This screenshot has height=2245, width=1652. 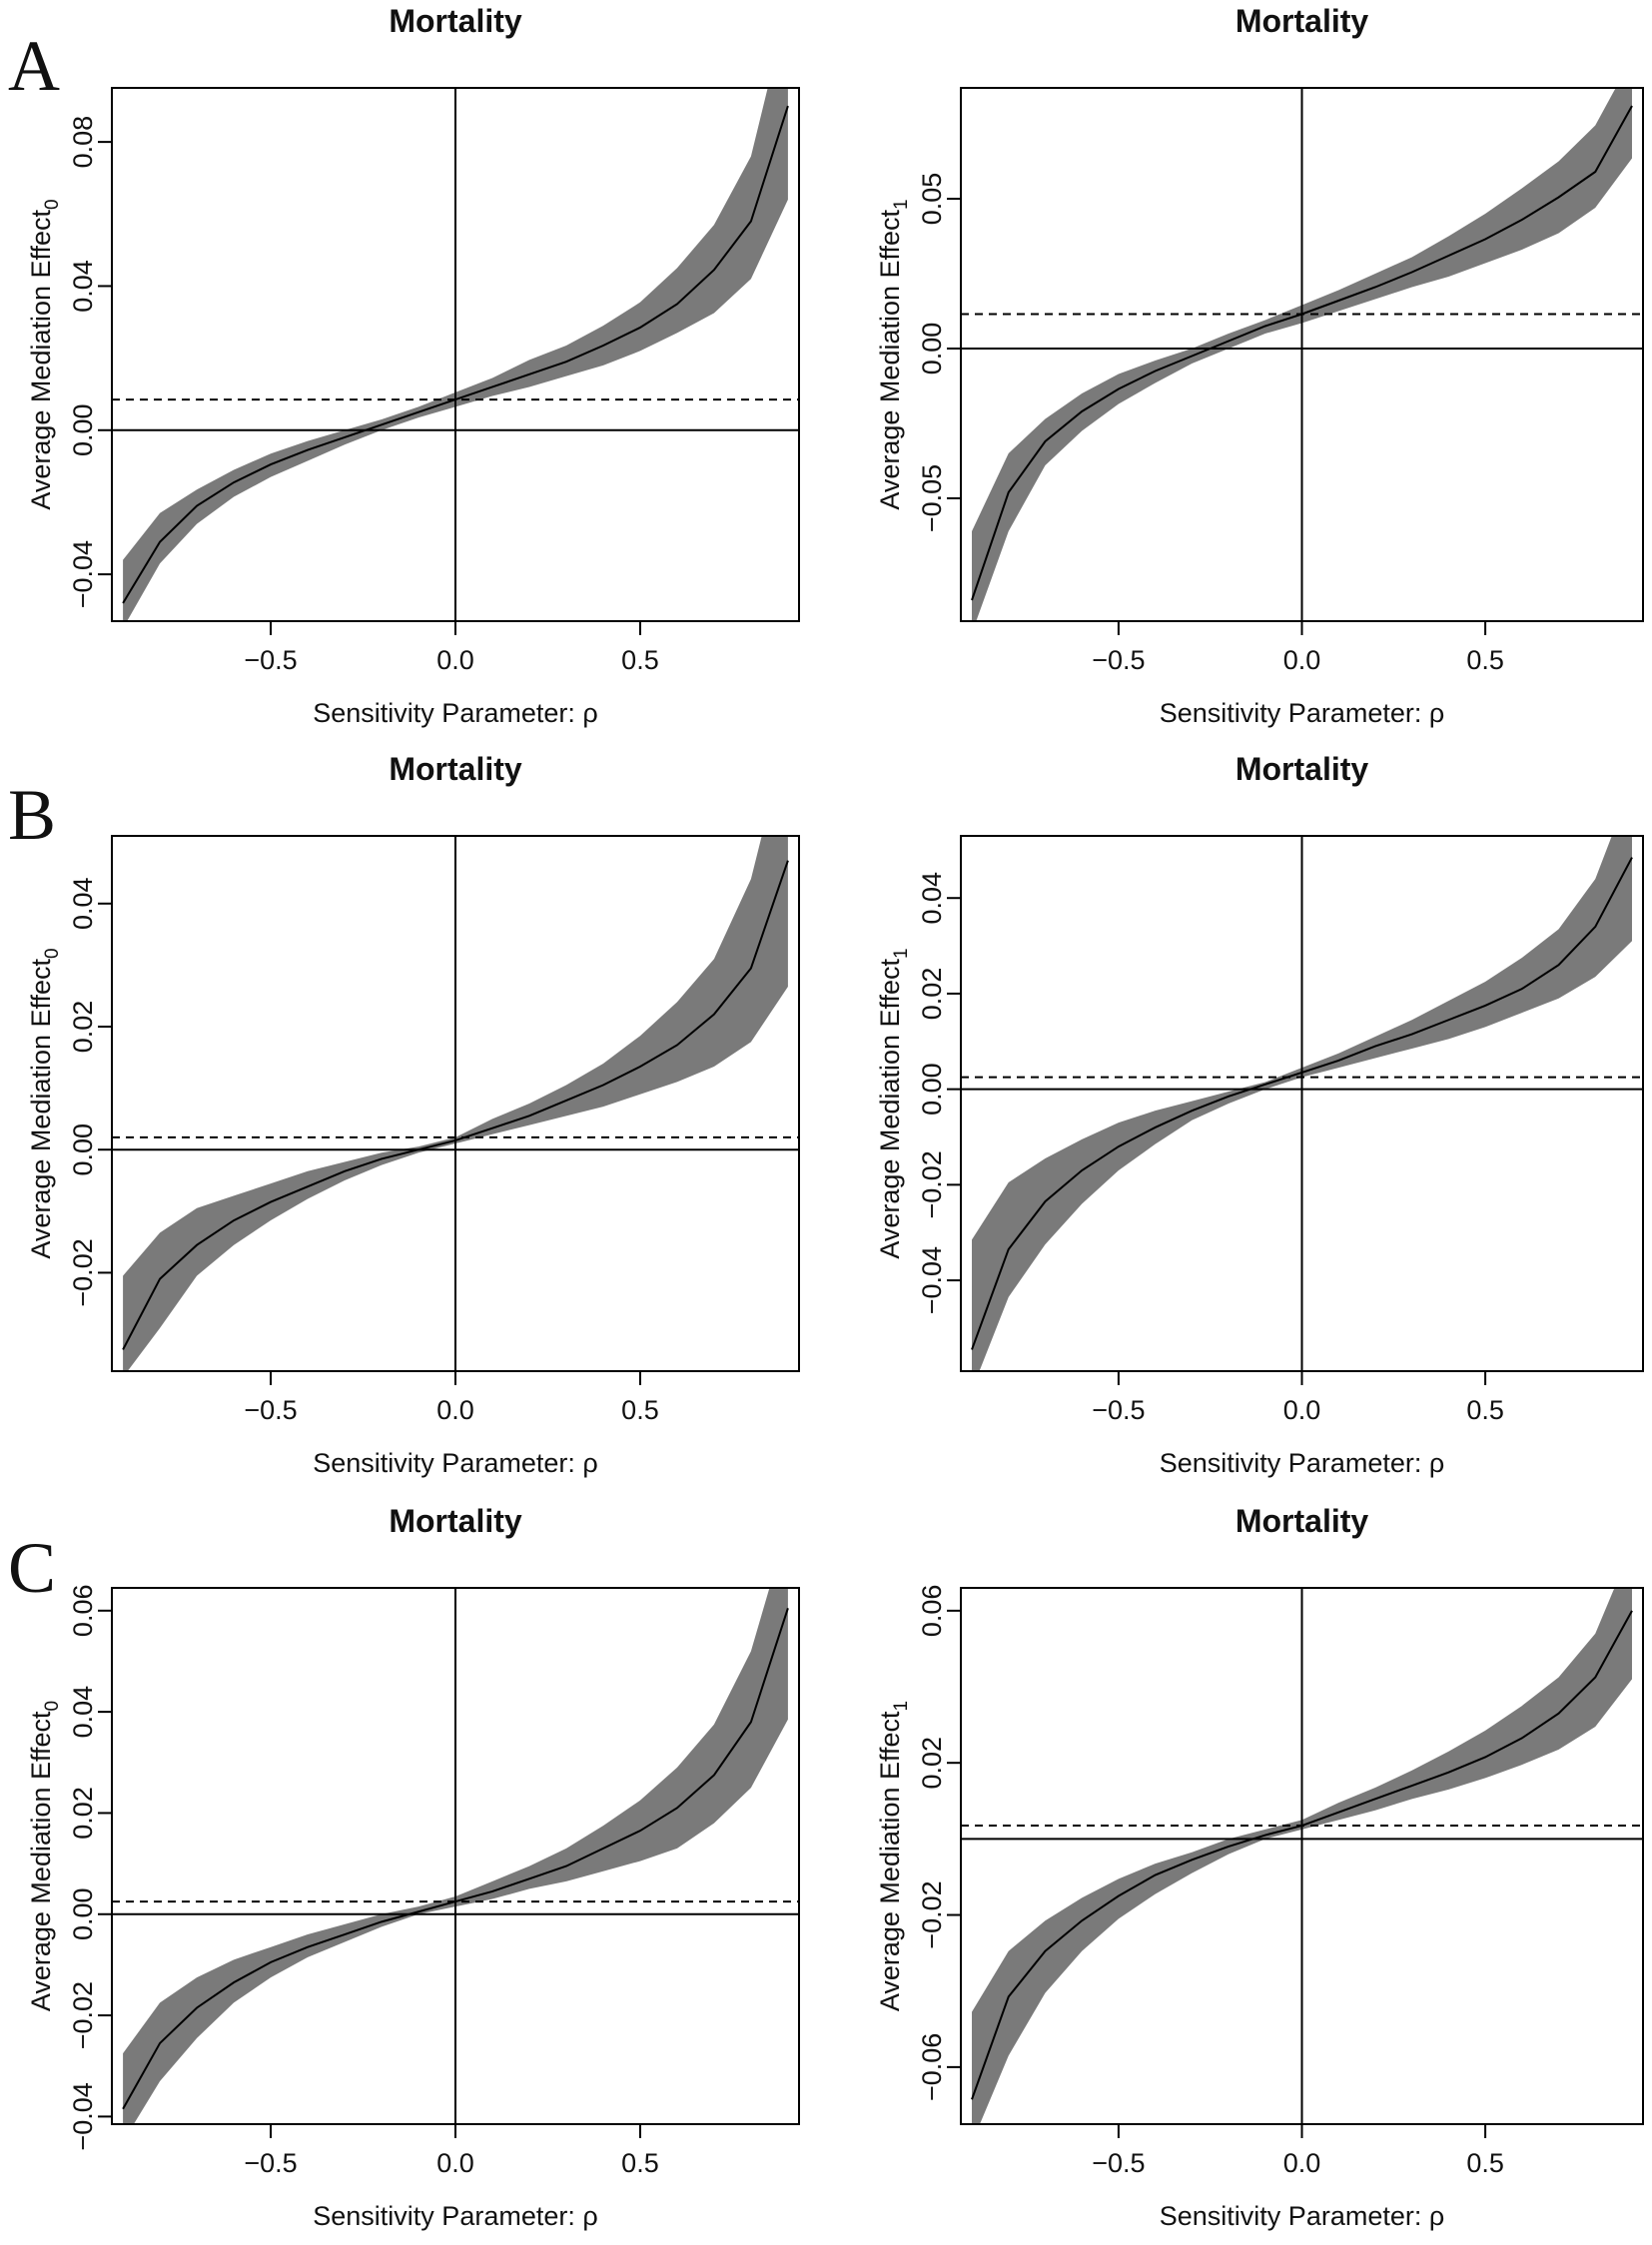 What do you see at coordinates (932, 498) in the screenshot?
I see `y-tick-label: −0.05` at bounding box center [932, 498].